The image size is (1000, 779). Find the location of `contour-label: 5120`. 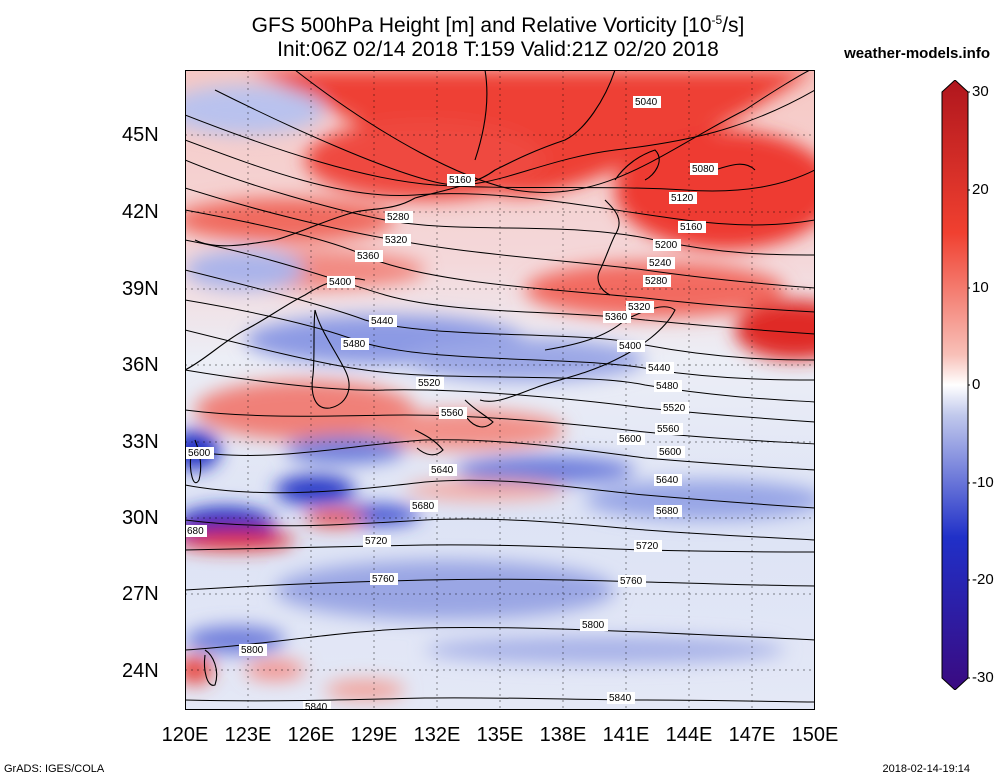

contour-label: 5120 is located at coordinates (682, 198).